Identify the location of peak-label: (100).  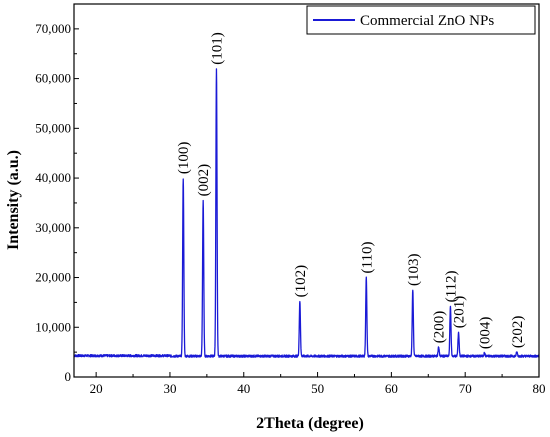
(184, 158).